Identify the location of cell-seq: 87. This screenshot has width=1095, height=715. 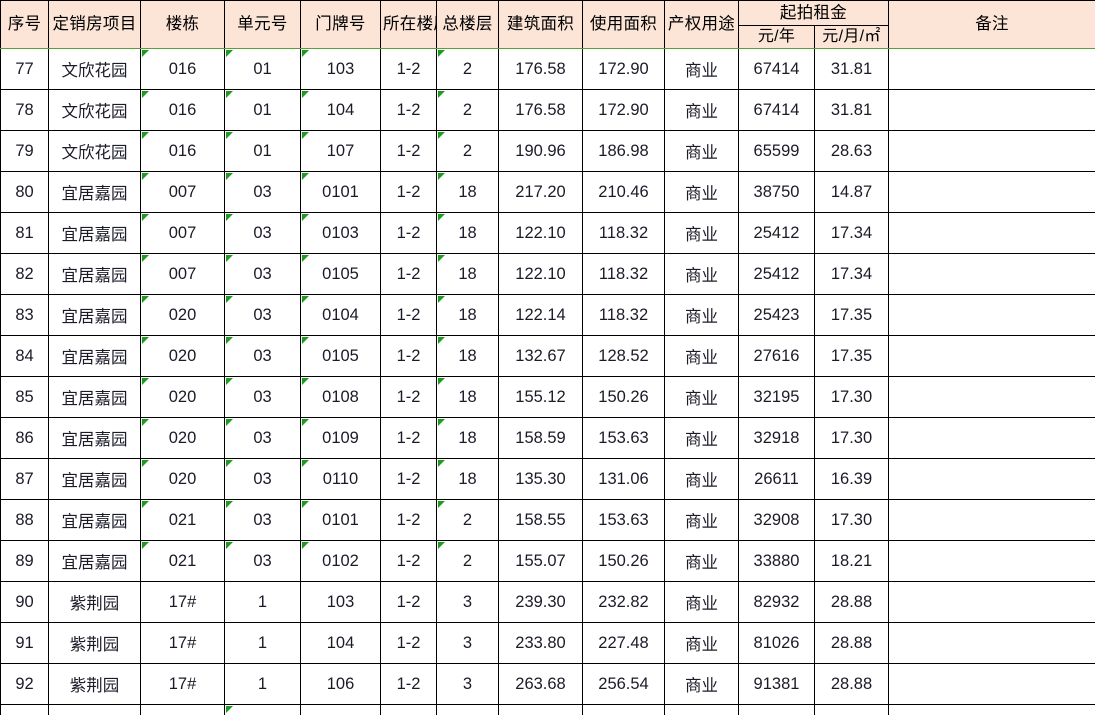
(24, 479).